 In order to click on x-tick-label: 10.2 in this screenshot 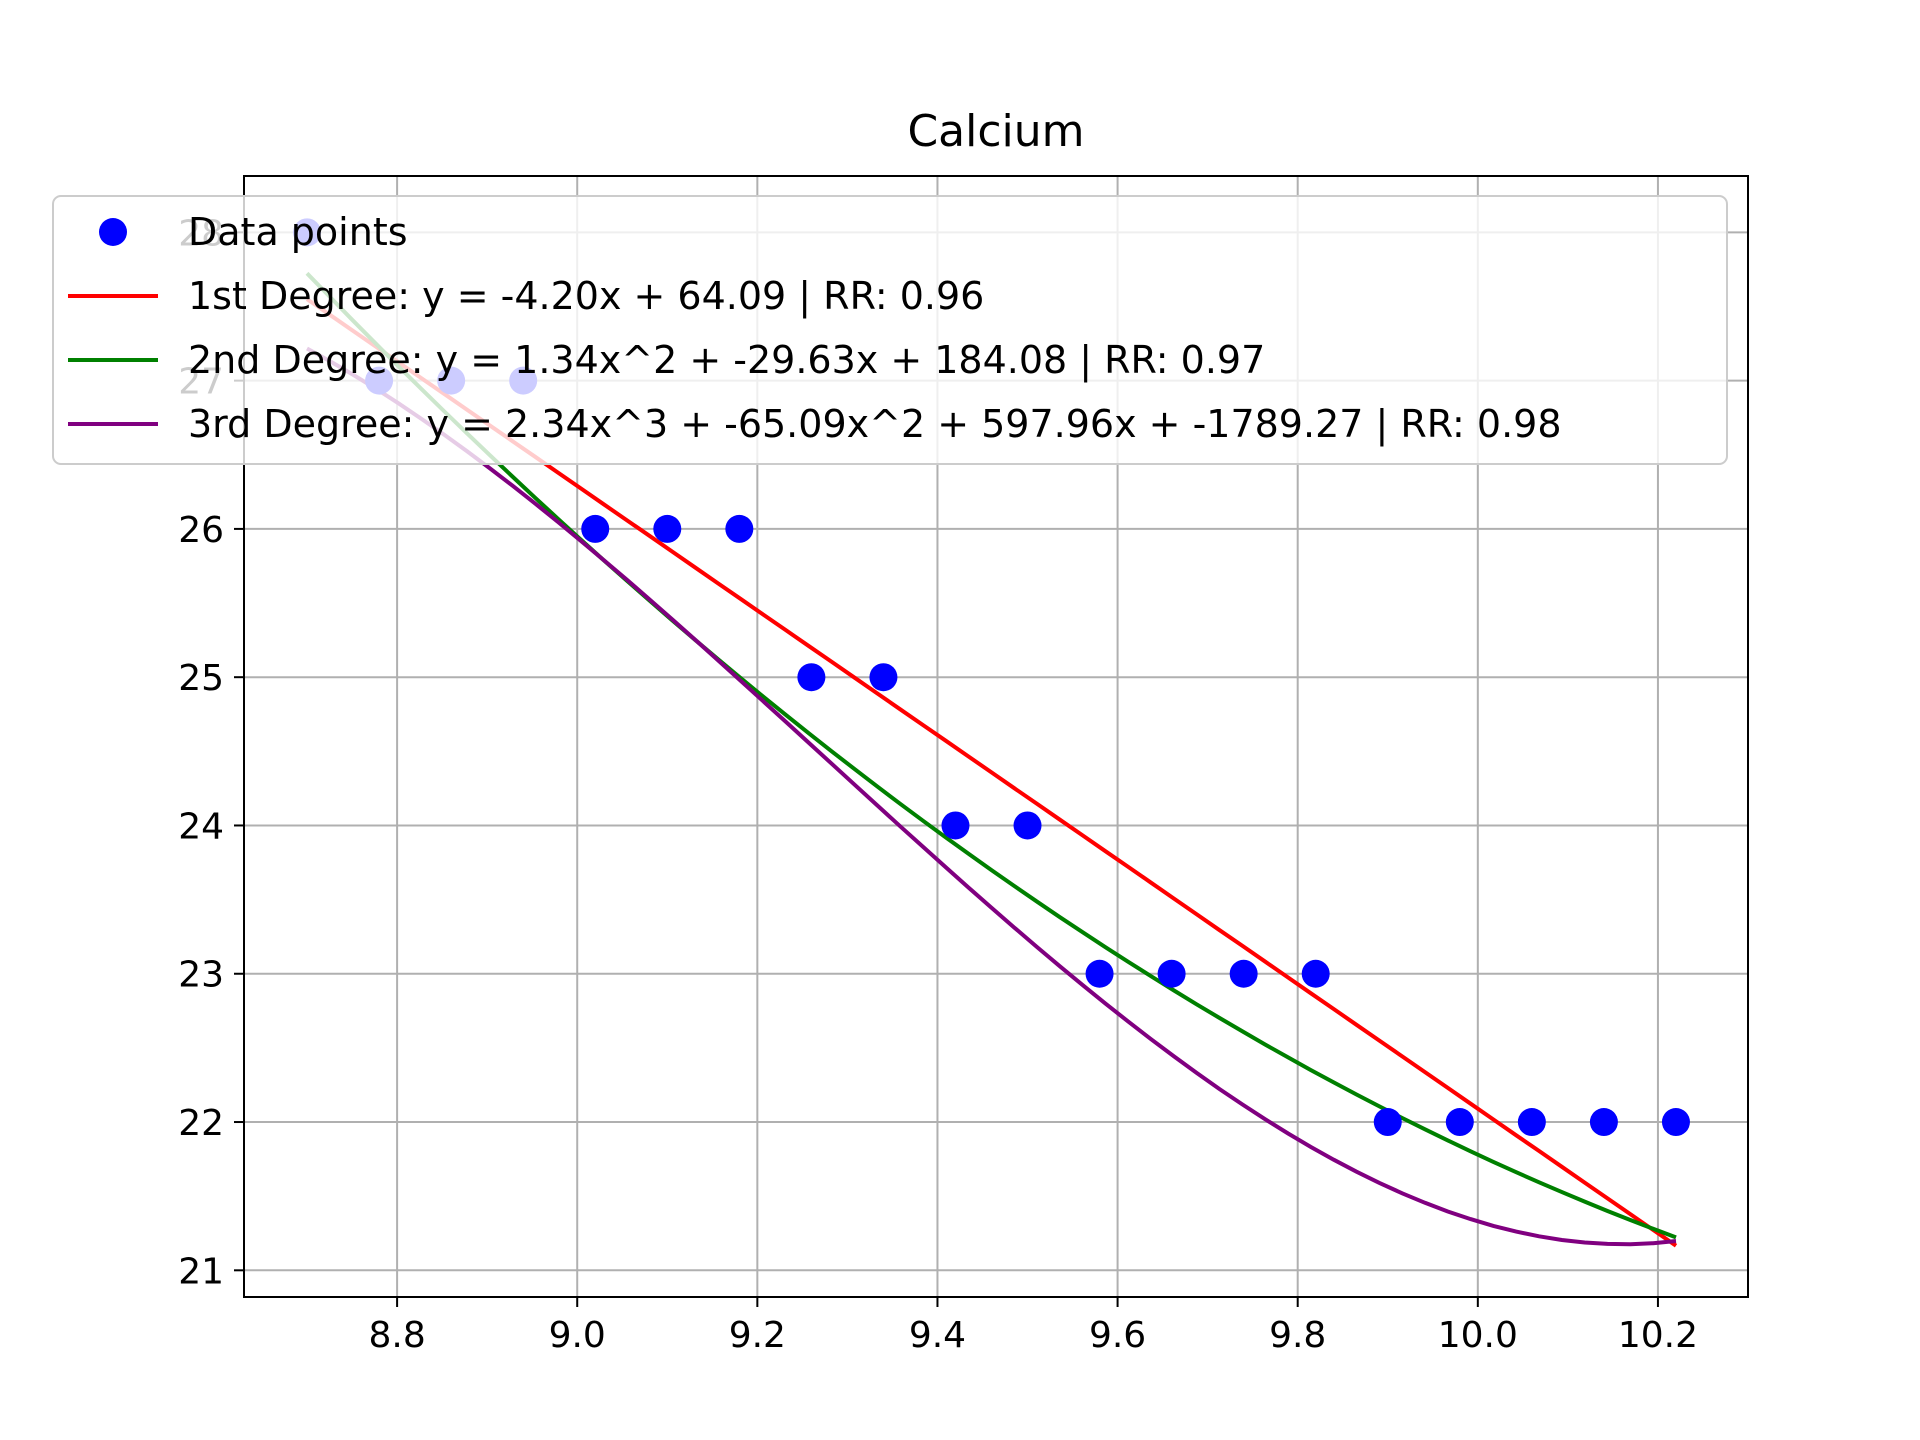, I will do `click(1658, 1335)`.